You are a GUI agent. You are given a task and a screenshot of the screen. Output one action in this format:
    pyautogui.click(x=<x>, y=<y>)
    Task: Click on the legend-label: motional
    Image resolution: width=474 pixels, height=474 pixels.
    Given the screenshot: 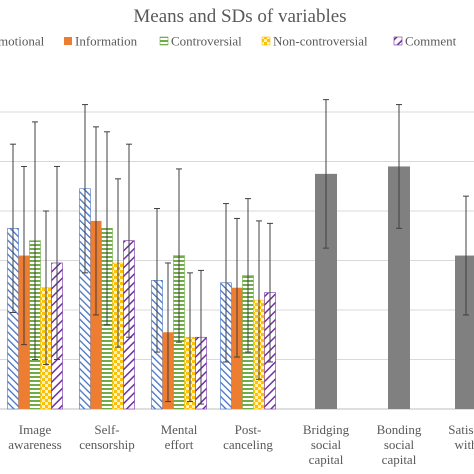 What is the action you would take?
    pyautogui.click(x=22, y=41)
    